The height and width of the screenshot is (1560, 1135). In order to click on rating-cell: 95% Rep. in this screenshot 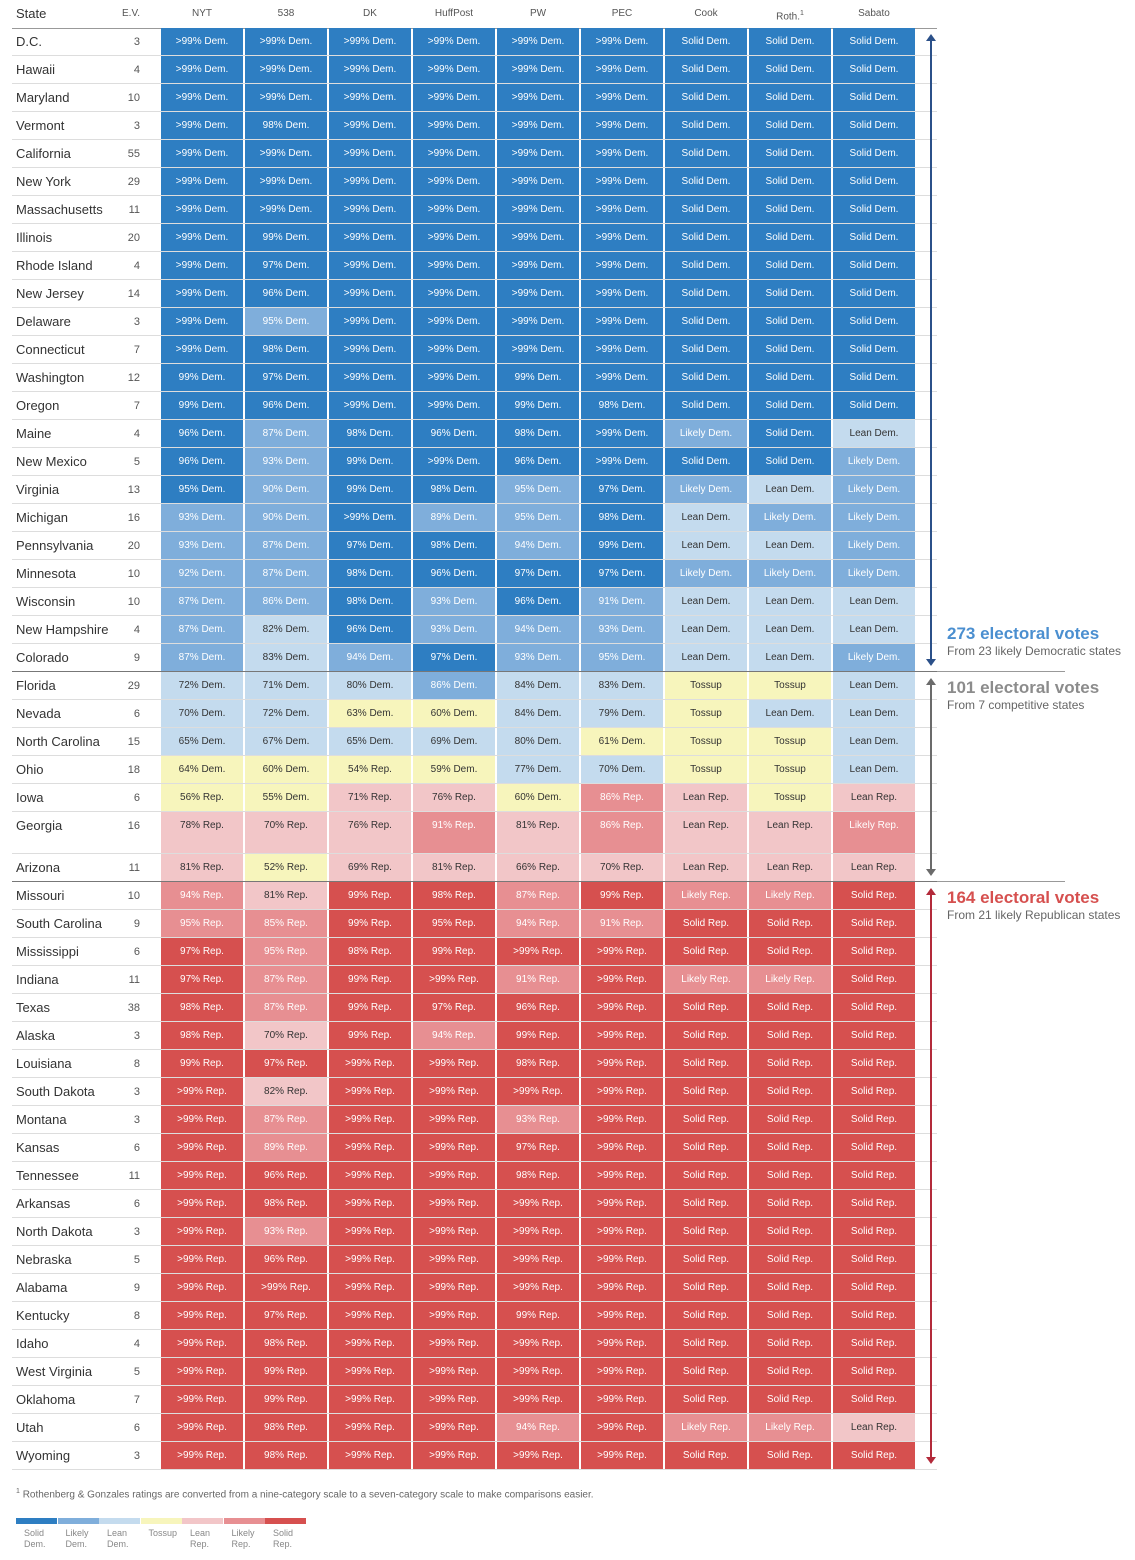, I will do `click(202, 923)`.